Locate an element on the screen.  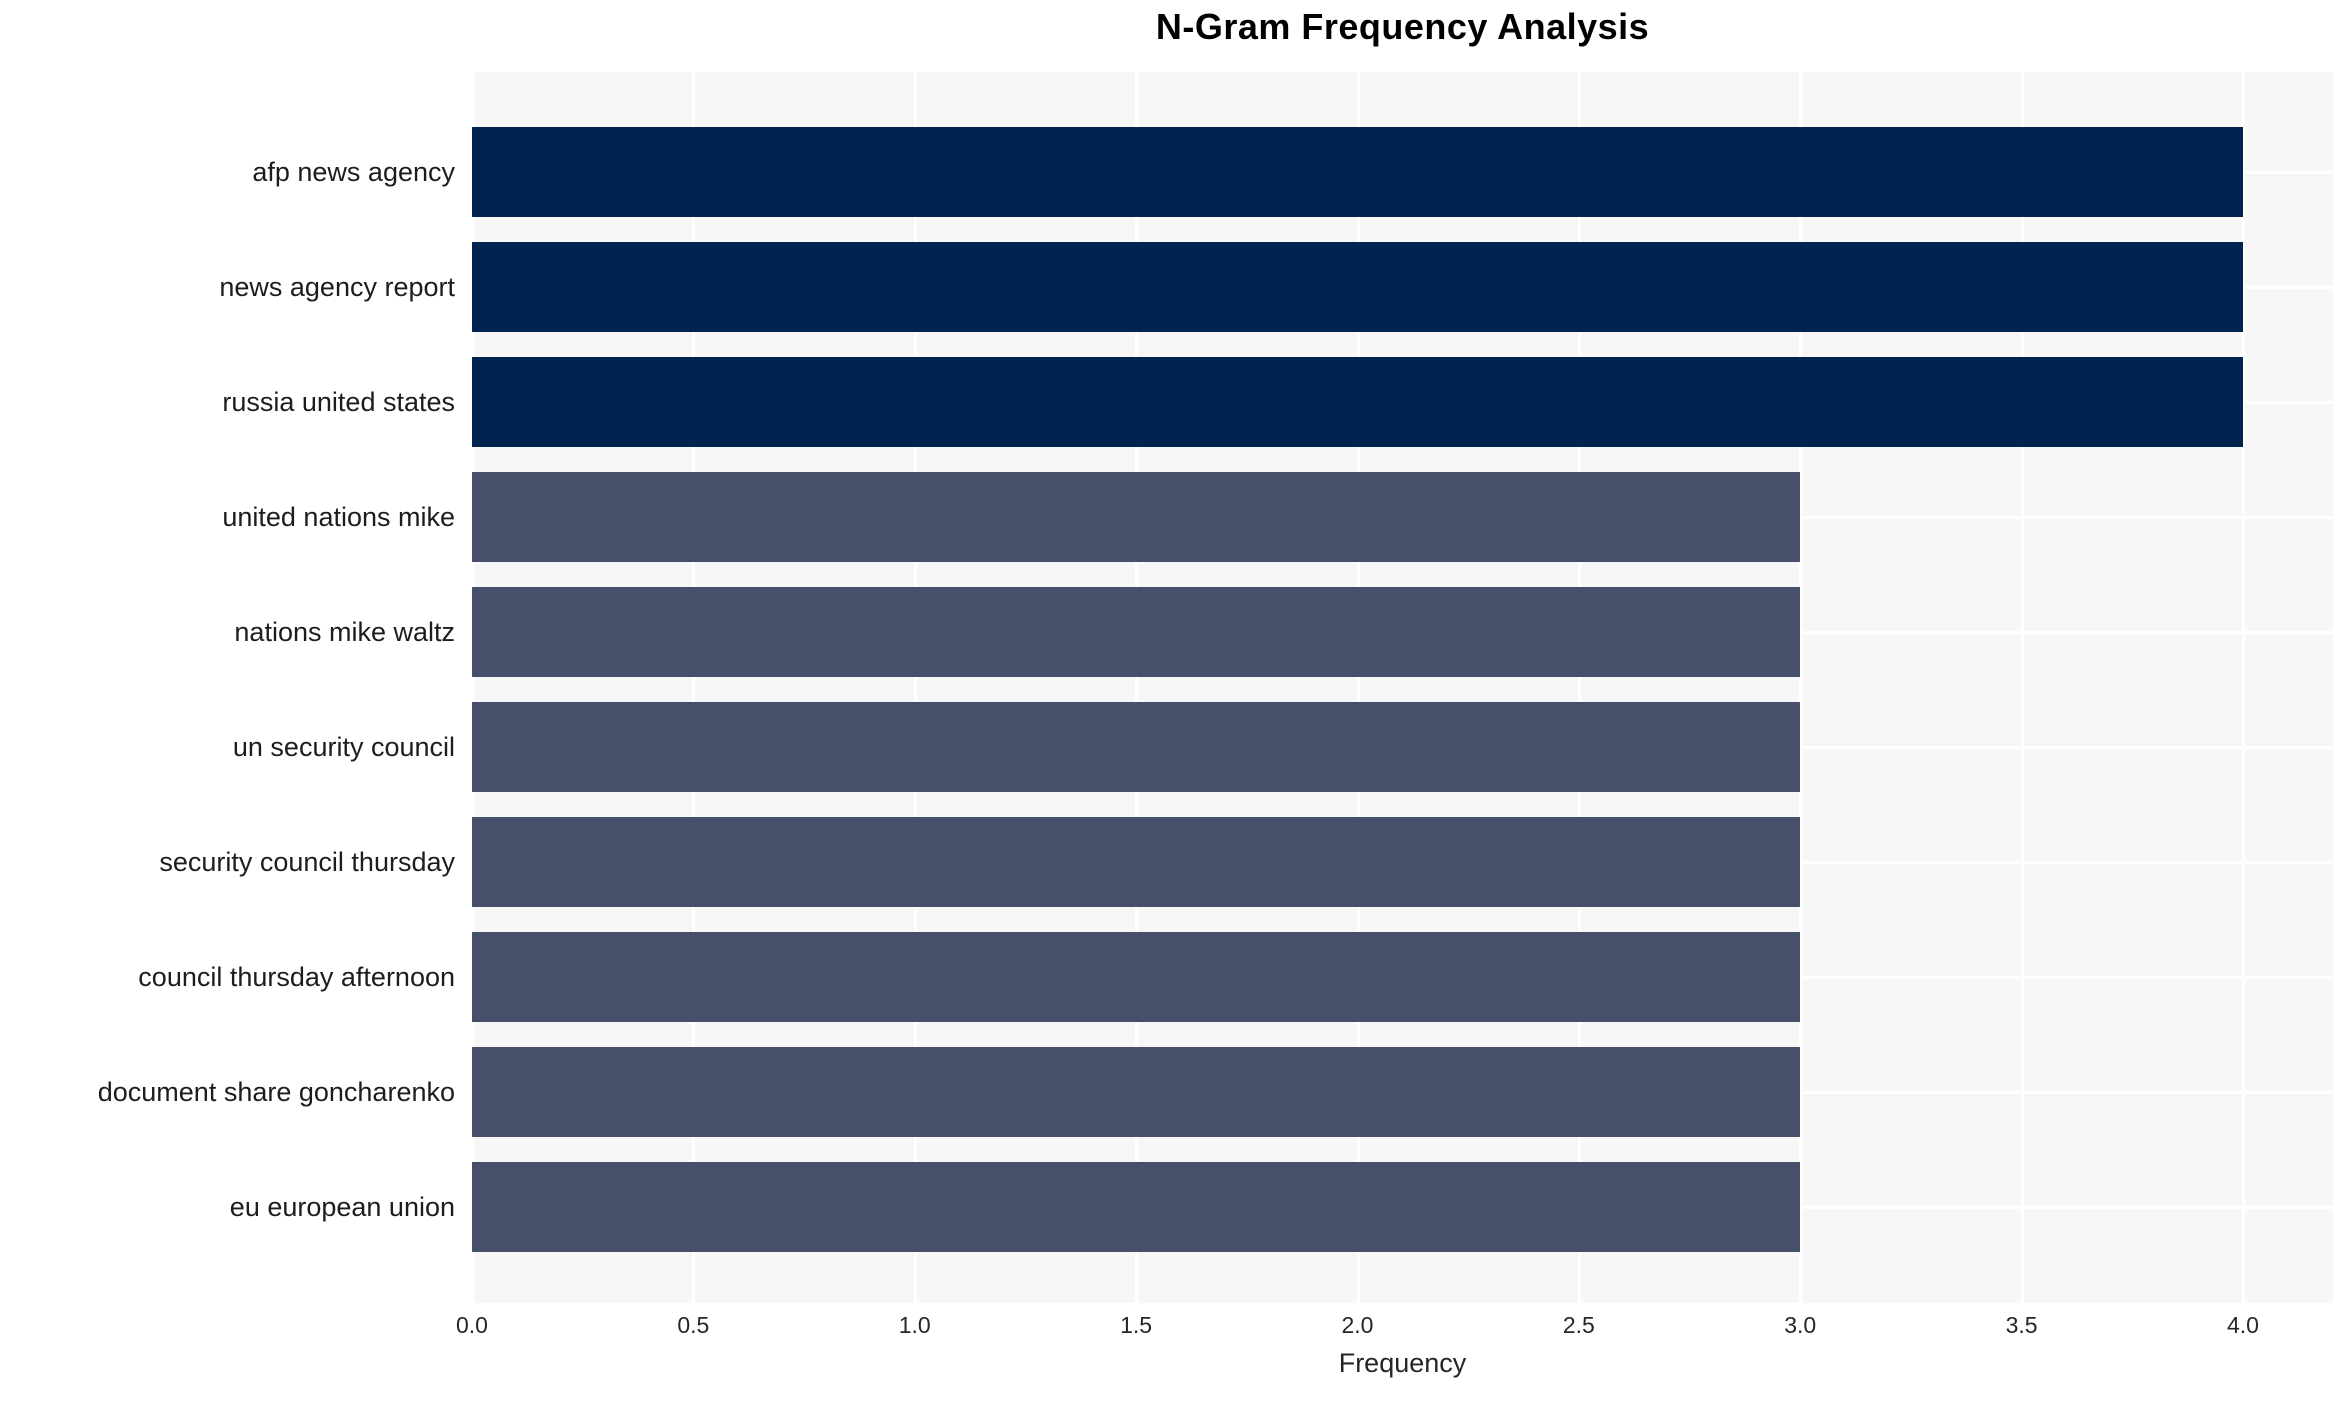
y-tick-label: council thursday afternoon is located at coordinates (296, 977).